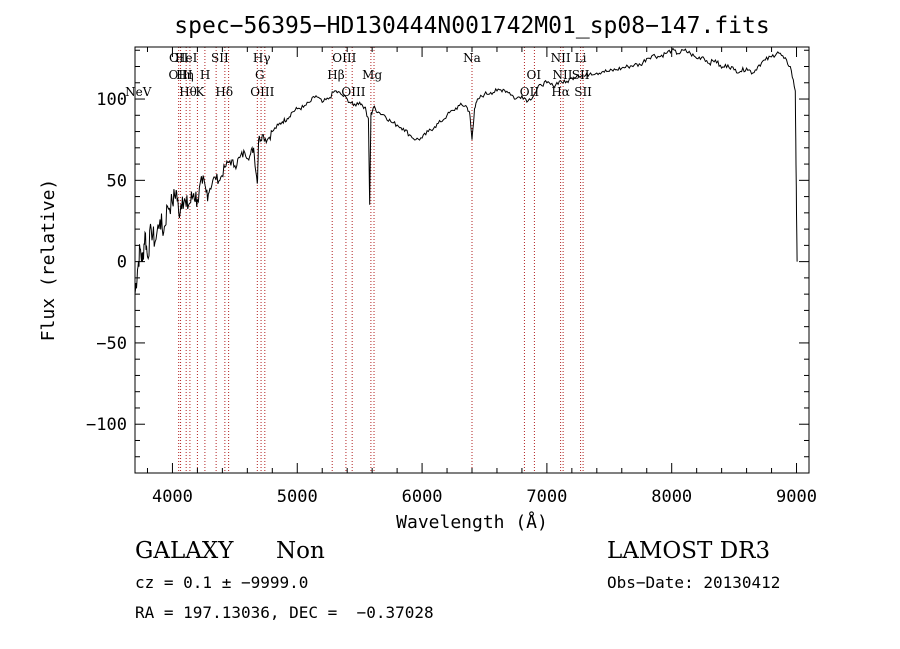  Describe the element at coordinates (117, 181) in the screenshot. I see `y-tick-label: 50` at that location.